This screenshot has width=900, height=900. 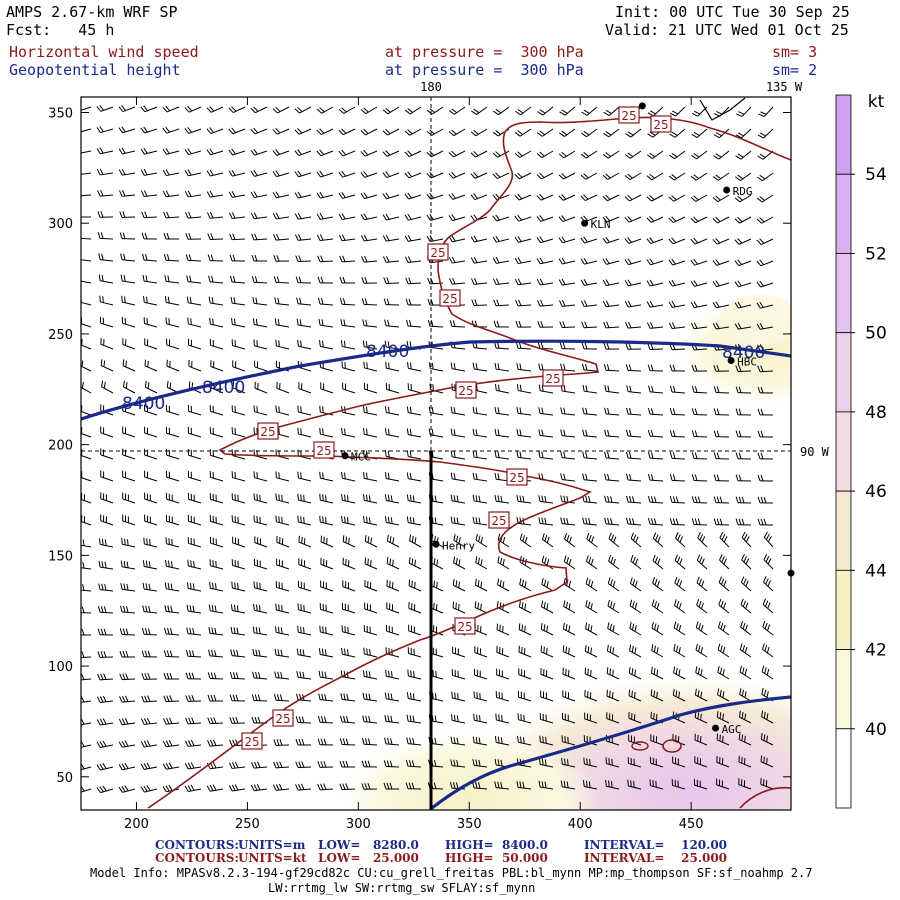 What do you see at coordinates (843, 530) in the screenshot?
I see `colorbar-segment` at bounding box center [843, 530].